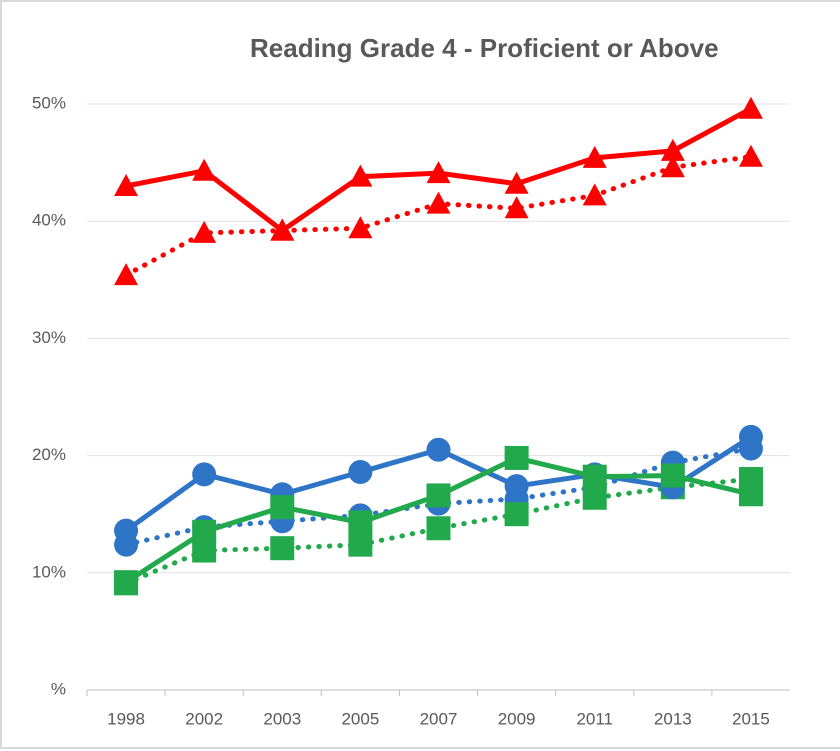  I want to click on x-tick-label: 2013, so click(673, 718).